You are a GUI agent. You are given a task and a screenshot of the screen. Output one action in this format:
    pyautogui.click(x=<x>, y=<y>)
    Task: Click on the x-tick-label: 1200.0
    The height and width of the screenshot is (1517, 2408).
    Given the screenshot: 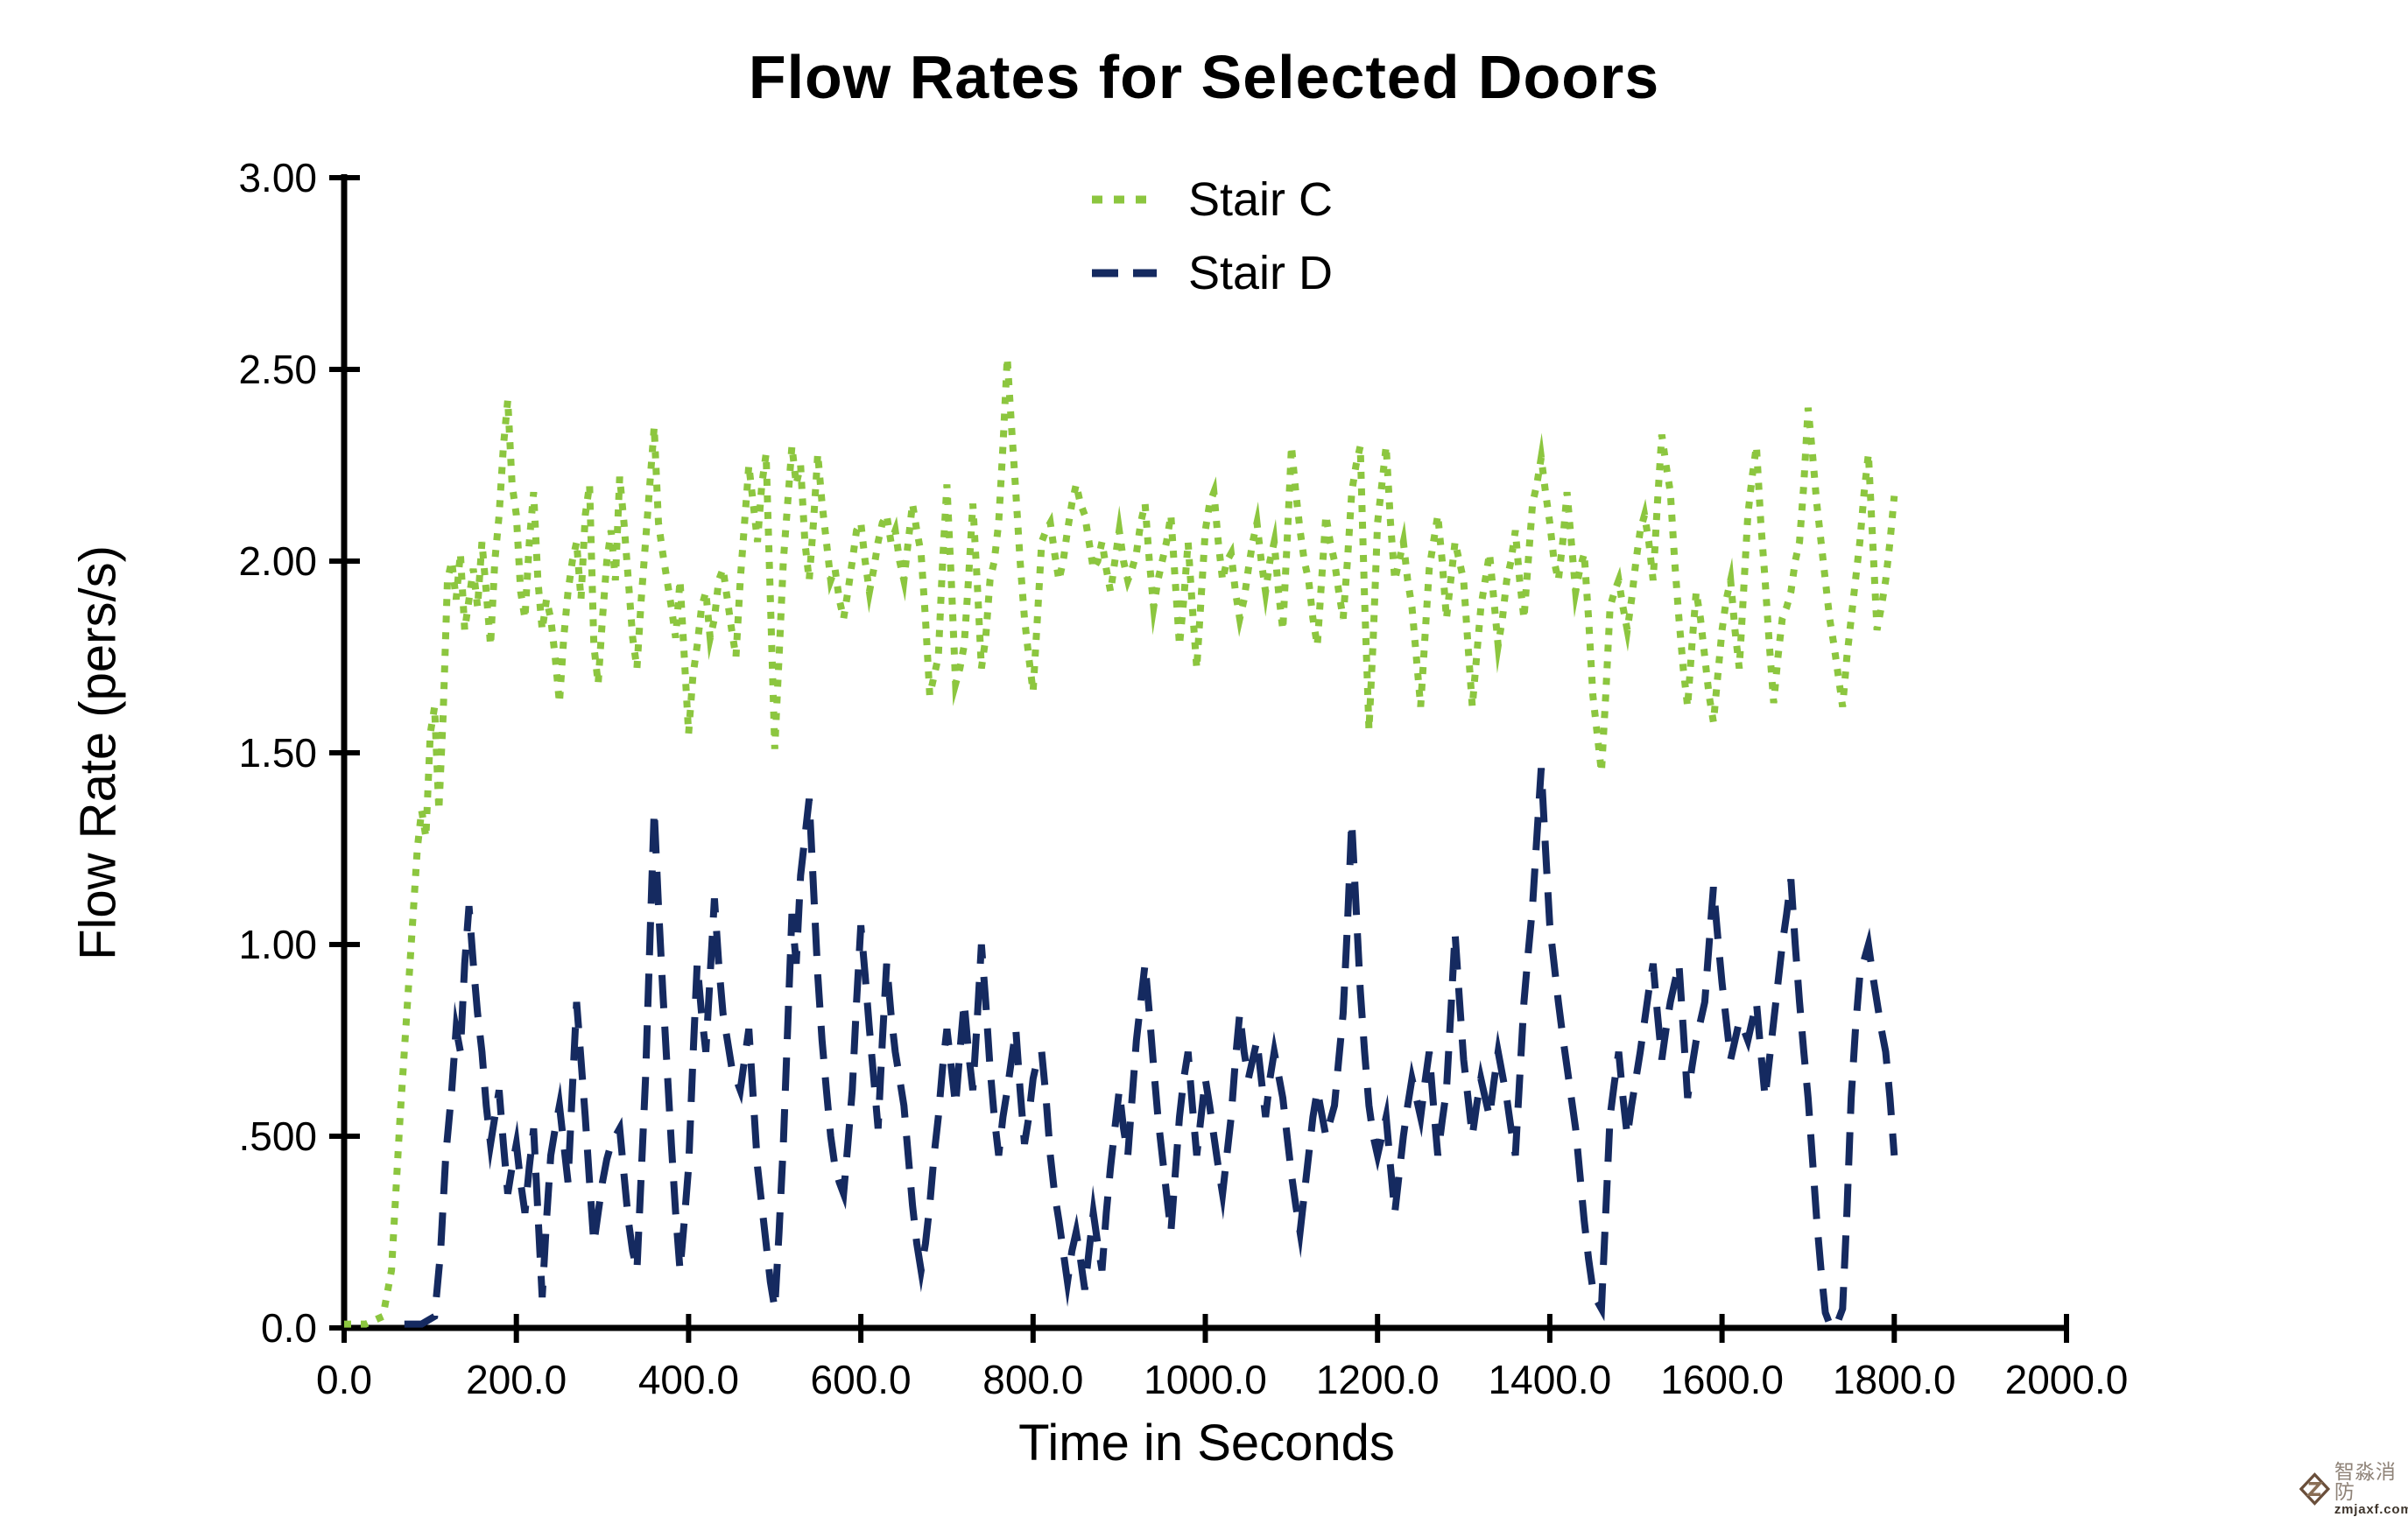 What is the action you would take?
    pyautogui.click(x=1378, y=1379)
    